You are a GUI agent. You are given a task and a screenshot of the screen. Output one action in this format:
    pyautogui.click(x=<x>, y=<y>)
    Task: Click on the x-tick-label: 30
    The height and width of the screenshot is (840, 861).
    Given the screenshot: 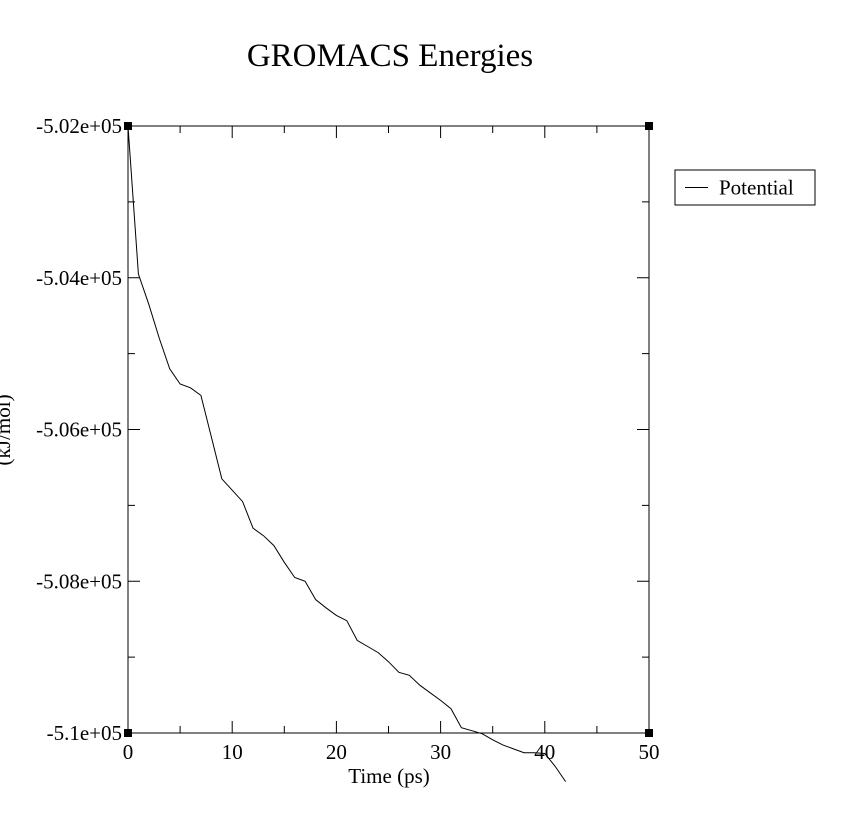 What is the action you would take?
    pyautogui.click(x=440, y=752)
    